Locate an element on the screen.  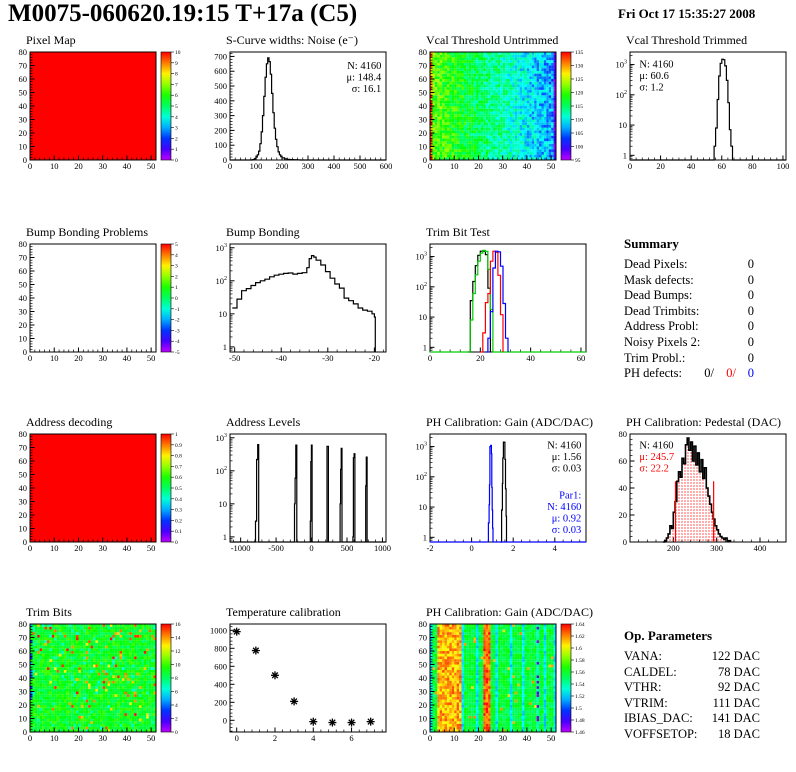
row-value: 111 DAC is located at coordinates (736, 702).